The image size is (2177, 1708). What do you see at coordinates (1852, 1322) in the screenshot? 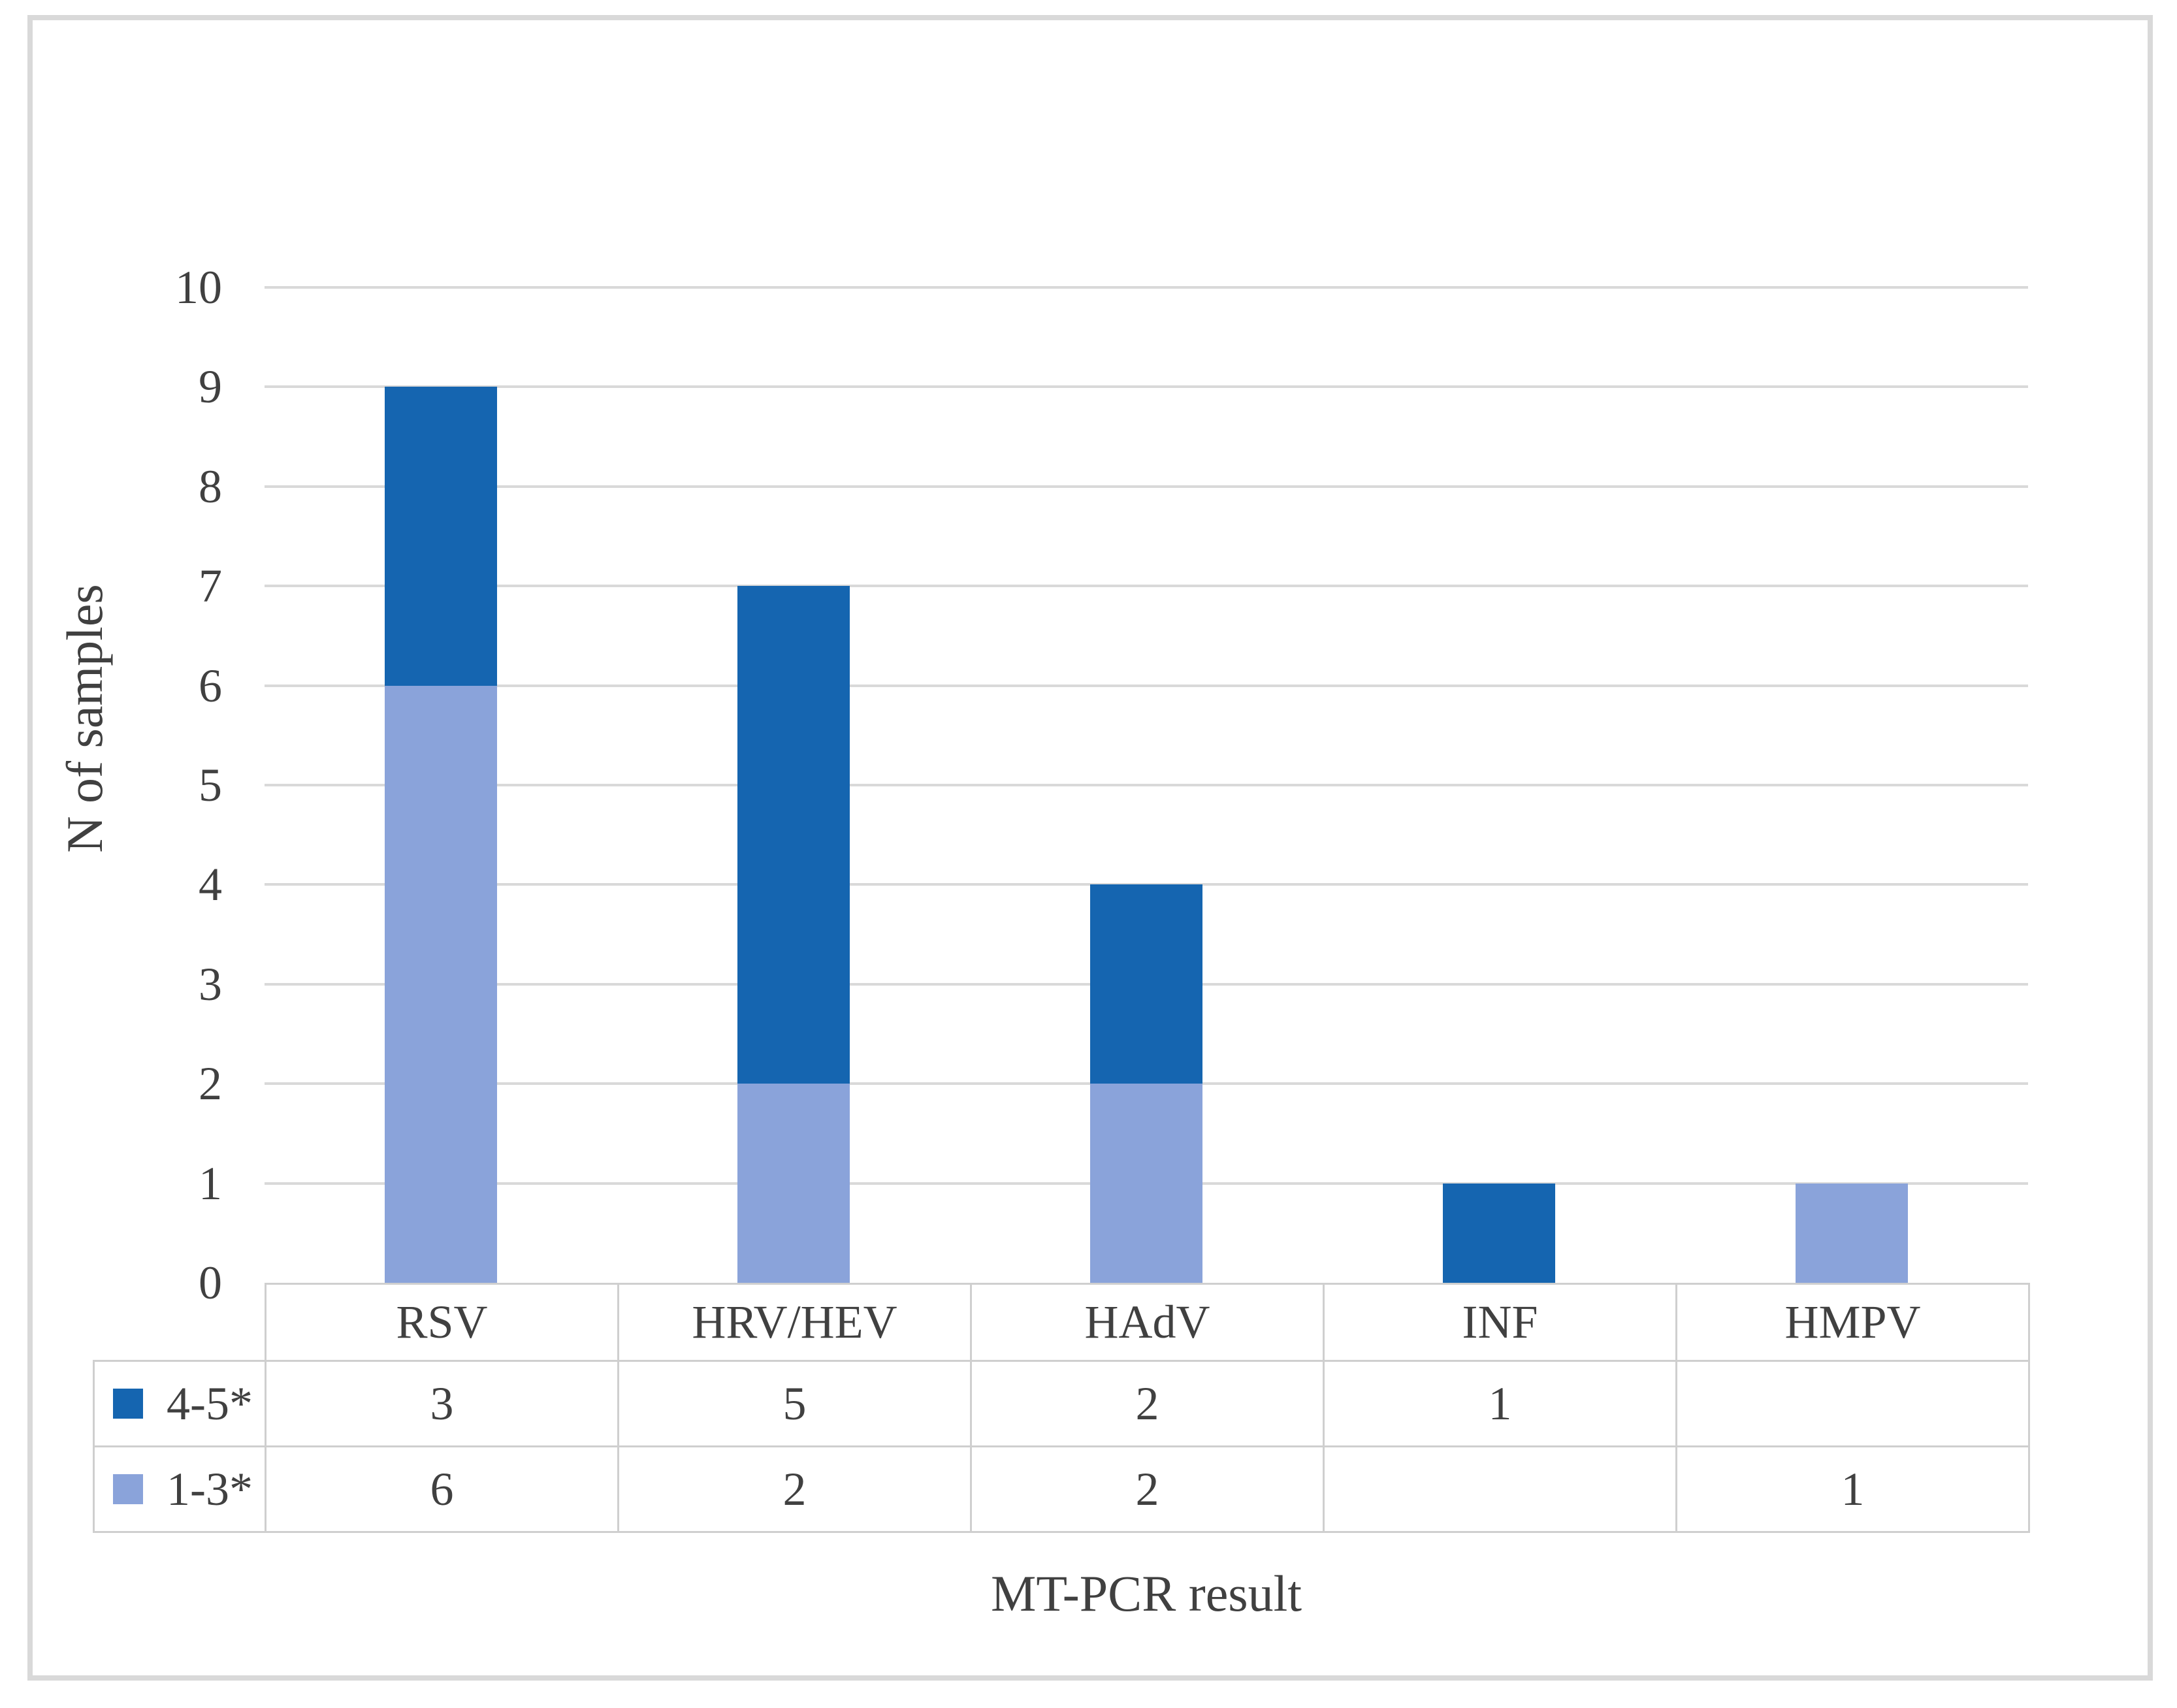
I see `category-header-HMPV: HMPV` at bounding box center [1852, 1322].